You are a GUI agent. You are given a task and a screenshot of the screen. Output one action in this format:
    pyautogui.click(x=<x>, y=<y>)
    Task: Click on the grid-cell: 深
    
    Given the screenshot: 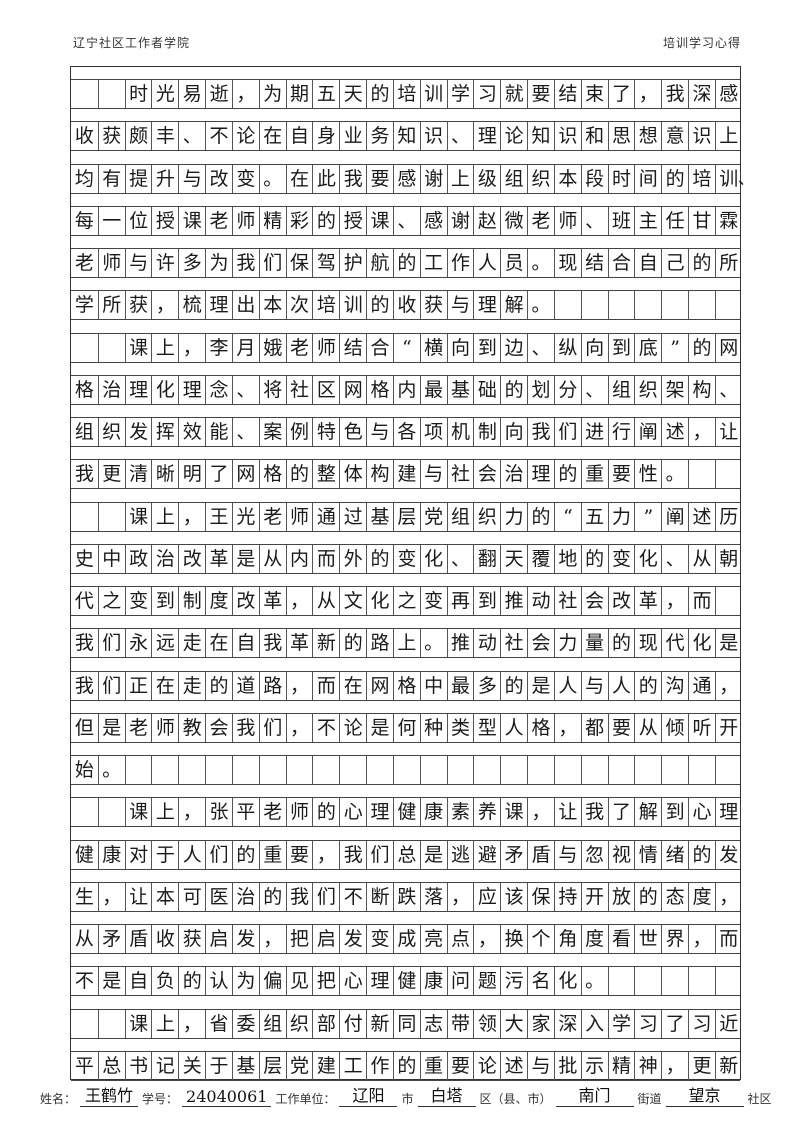 What is the action you would take?
    pyautogui.click(x=567, y=1023)
    